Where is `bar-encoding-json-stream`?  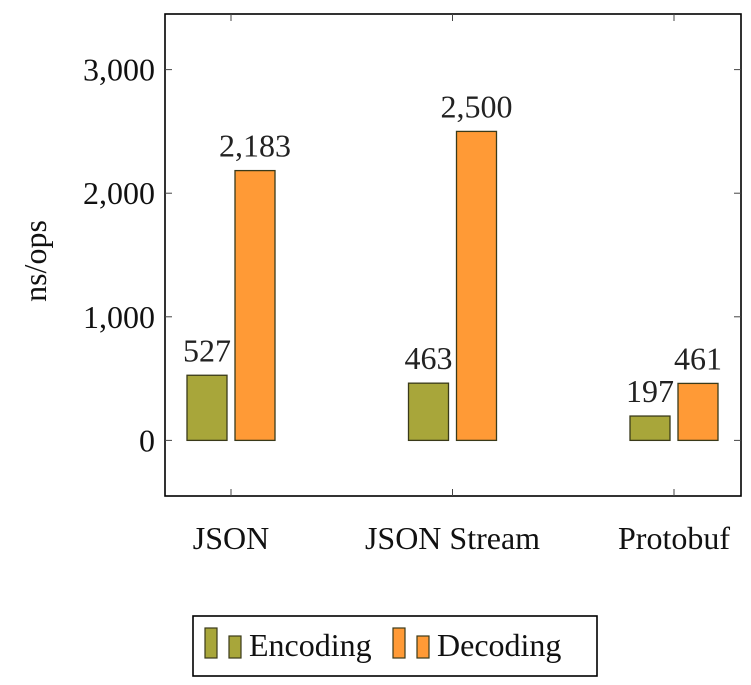 bar-encoding-json-stream is located at coordinates (429, 411).